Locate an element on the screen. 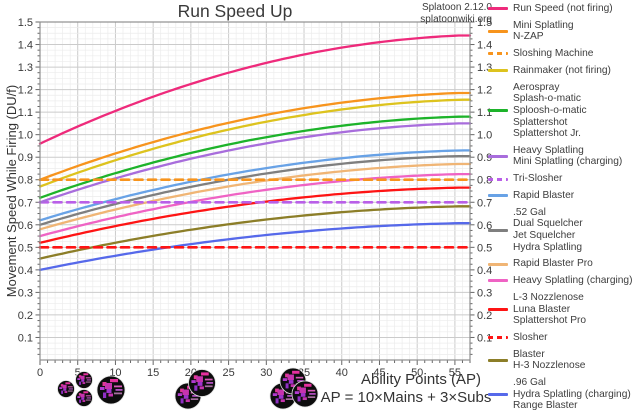  legend-label: Sloshing Machine is located at coordinates (553, 54).